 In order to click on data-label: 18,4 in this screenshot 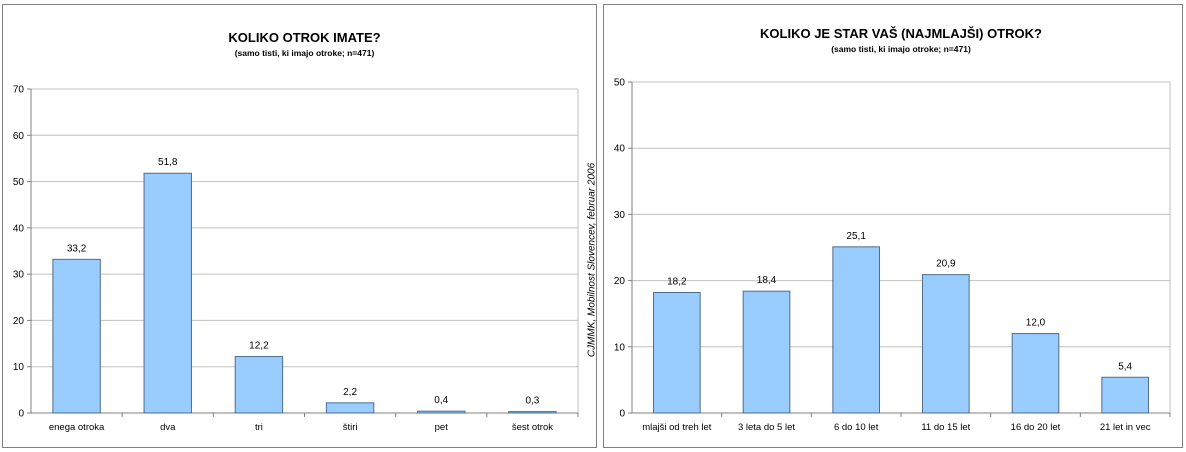, I will do `click(767, 280)`.